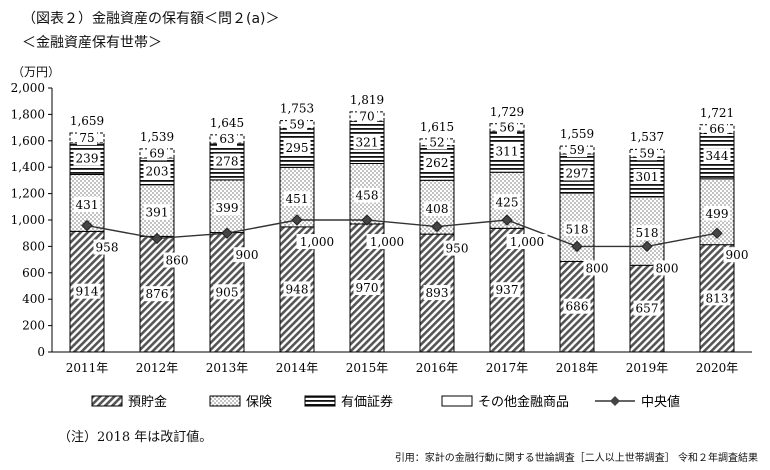 The image size is (770, 470). I want to click on total-label: 1,539, so click(157, 137).